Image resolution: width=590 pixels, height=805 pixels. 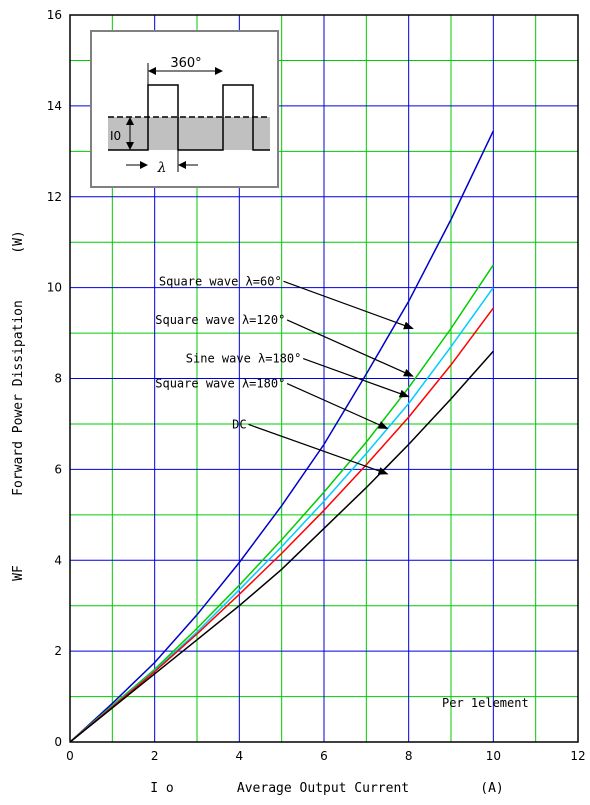 I want to click on y-tick-label: 0, so click(x=58, y=742).